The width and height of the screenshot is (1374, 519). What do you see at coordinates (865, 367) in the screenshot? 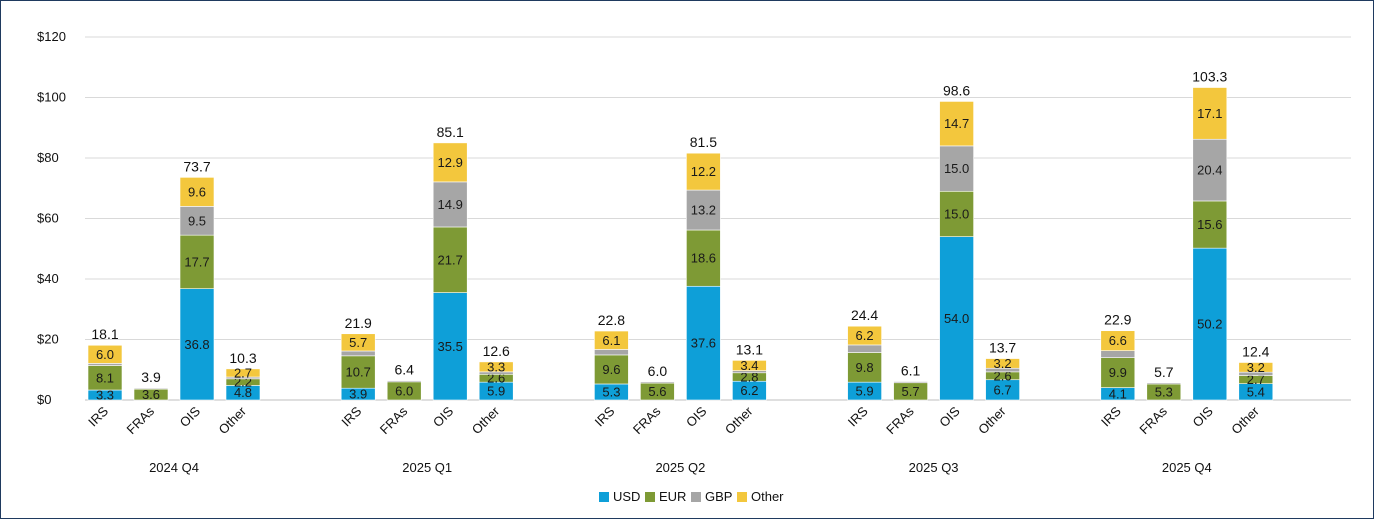
I see `segment-value-label: 9.8` at bounding box center [865, 367].